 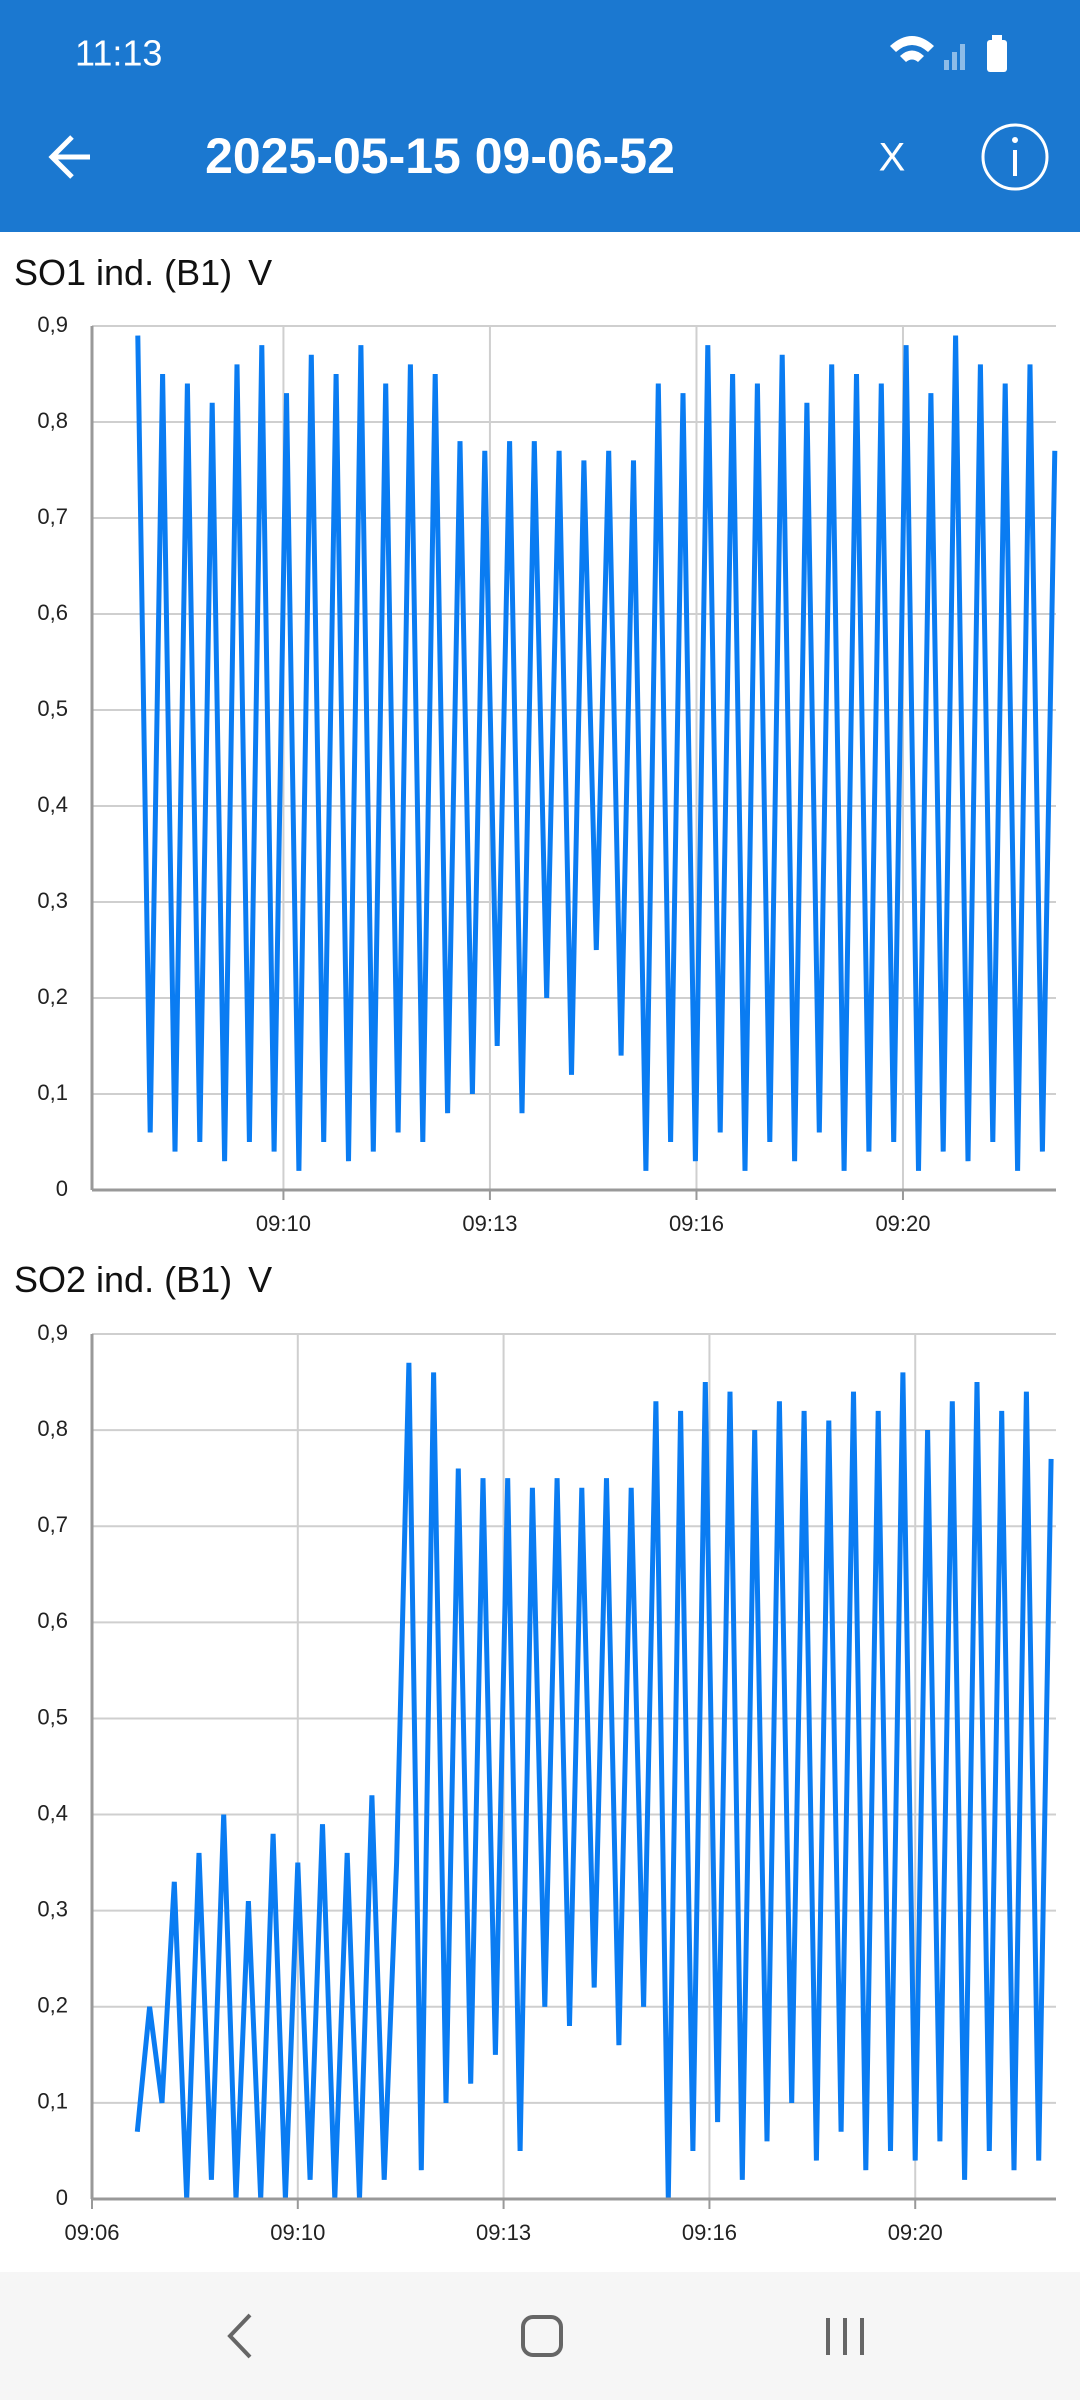 I want to click on nav-bar, so click(x=540, y=2336).